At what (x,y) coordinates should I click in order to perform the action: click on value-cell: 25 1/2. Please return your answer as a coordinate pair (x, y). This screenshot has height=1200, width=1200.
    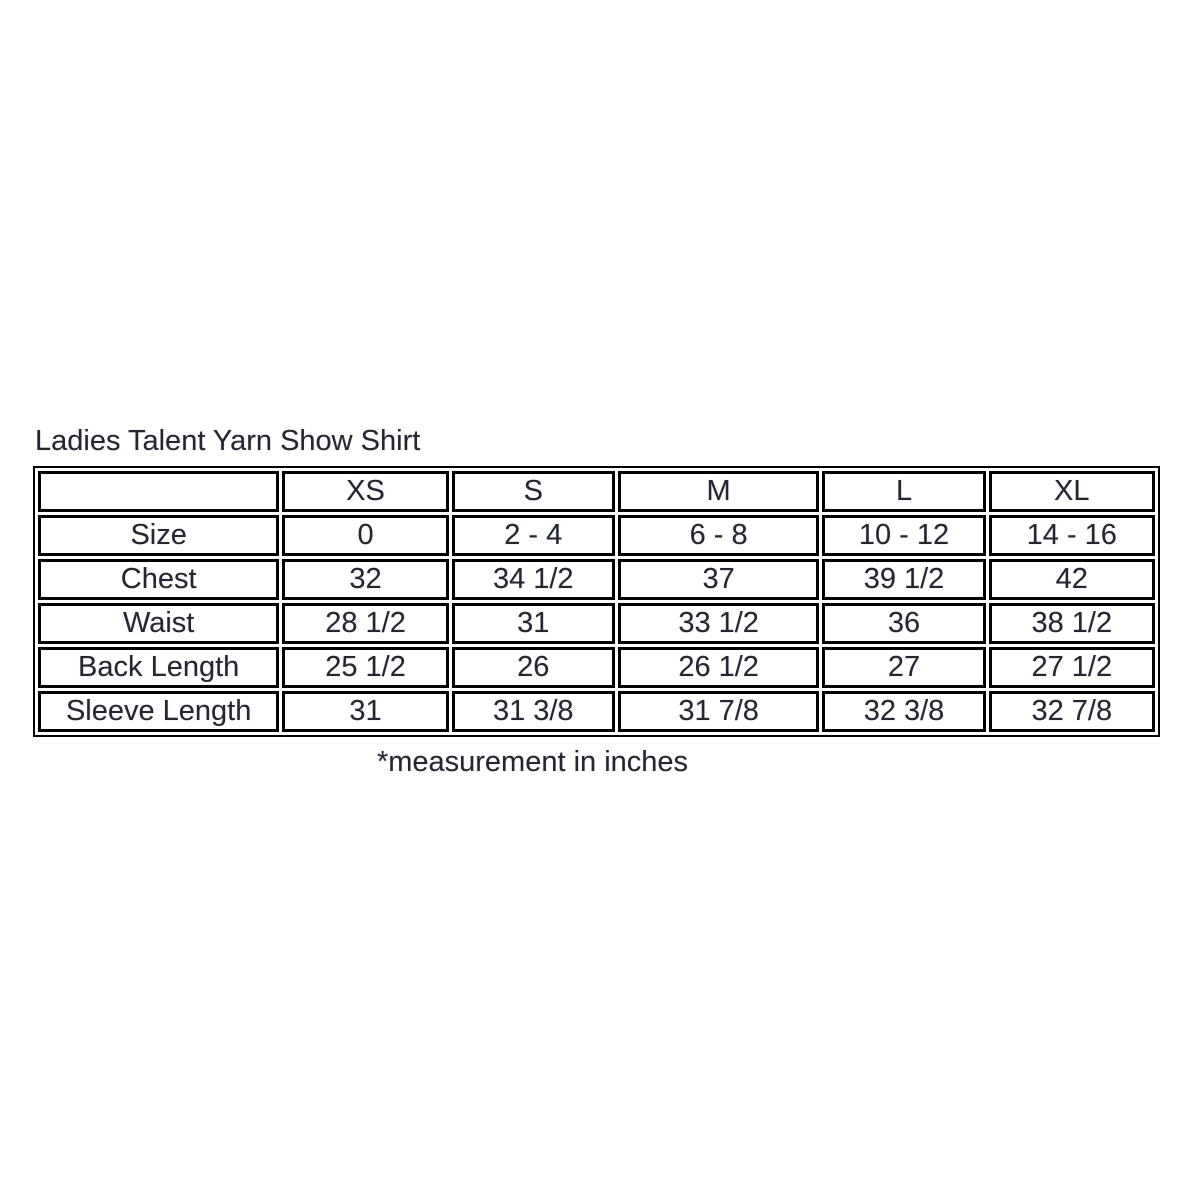
    Looking at the image, I should click on (365, 667).